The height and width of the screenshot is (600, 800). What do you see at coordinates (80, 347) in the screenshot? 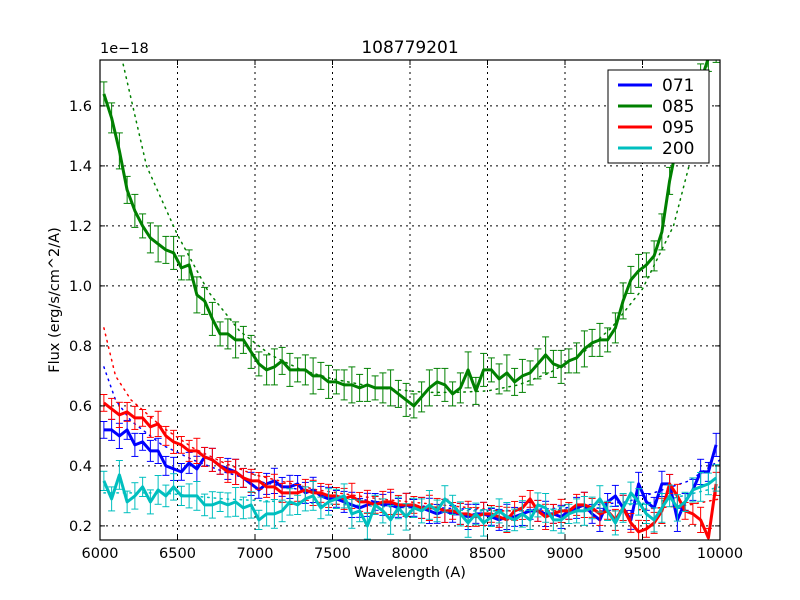
I see `y-tick-label: 0.8` at bounding box center [80, 347].